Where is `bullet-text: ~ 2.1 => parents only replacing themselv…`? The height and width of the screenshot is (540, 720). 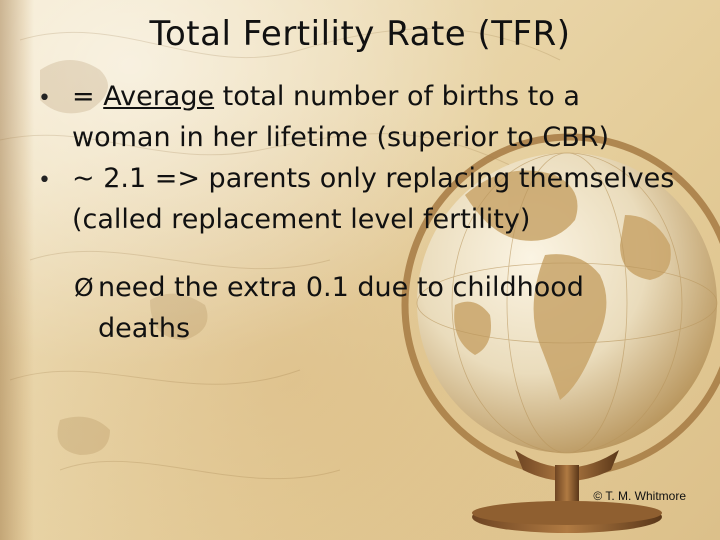 bullet-text: ~ 2.1 => parents only replacing themselv… is located at coordinates (373, 199).